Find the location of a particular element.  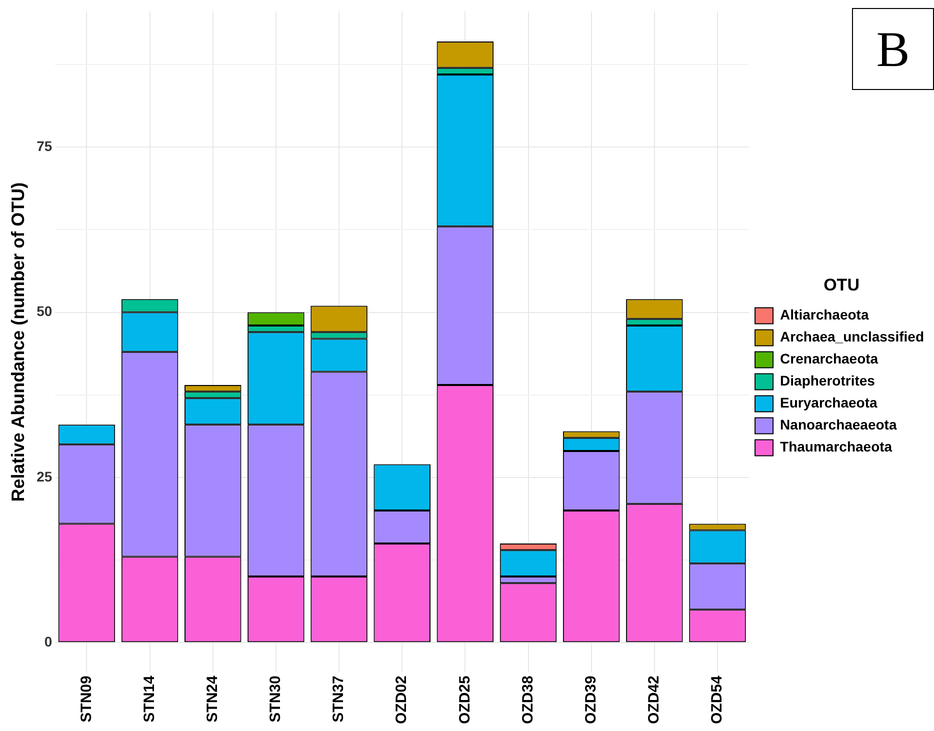

legend-label: Thaumarchaeota is located at coordinates (836, 446).